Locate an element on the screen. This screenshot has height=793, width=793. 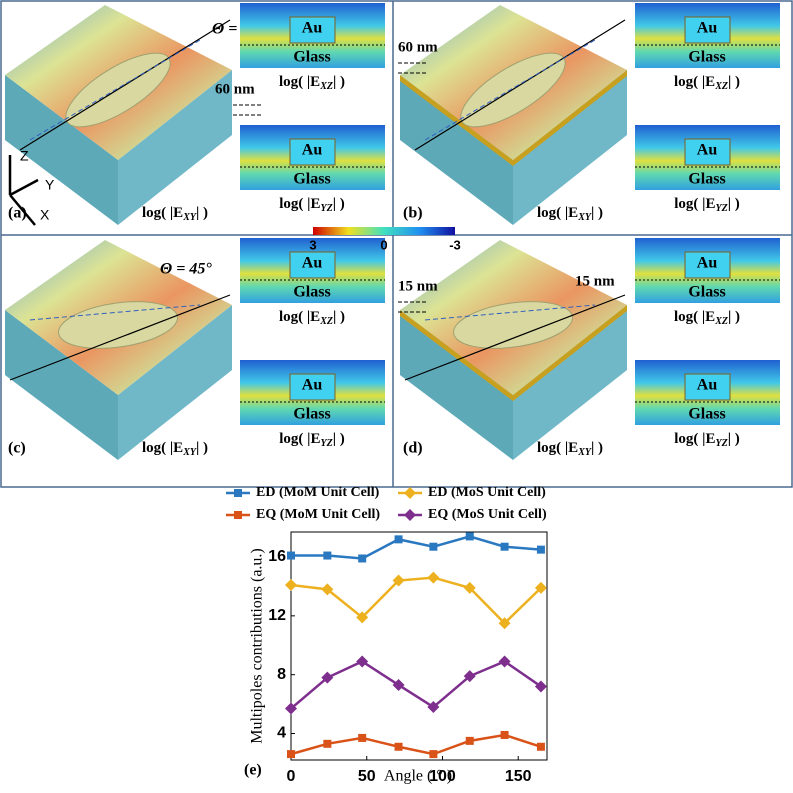
thickness-label: 60 nm is located at coordinates (235, 89).